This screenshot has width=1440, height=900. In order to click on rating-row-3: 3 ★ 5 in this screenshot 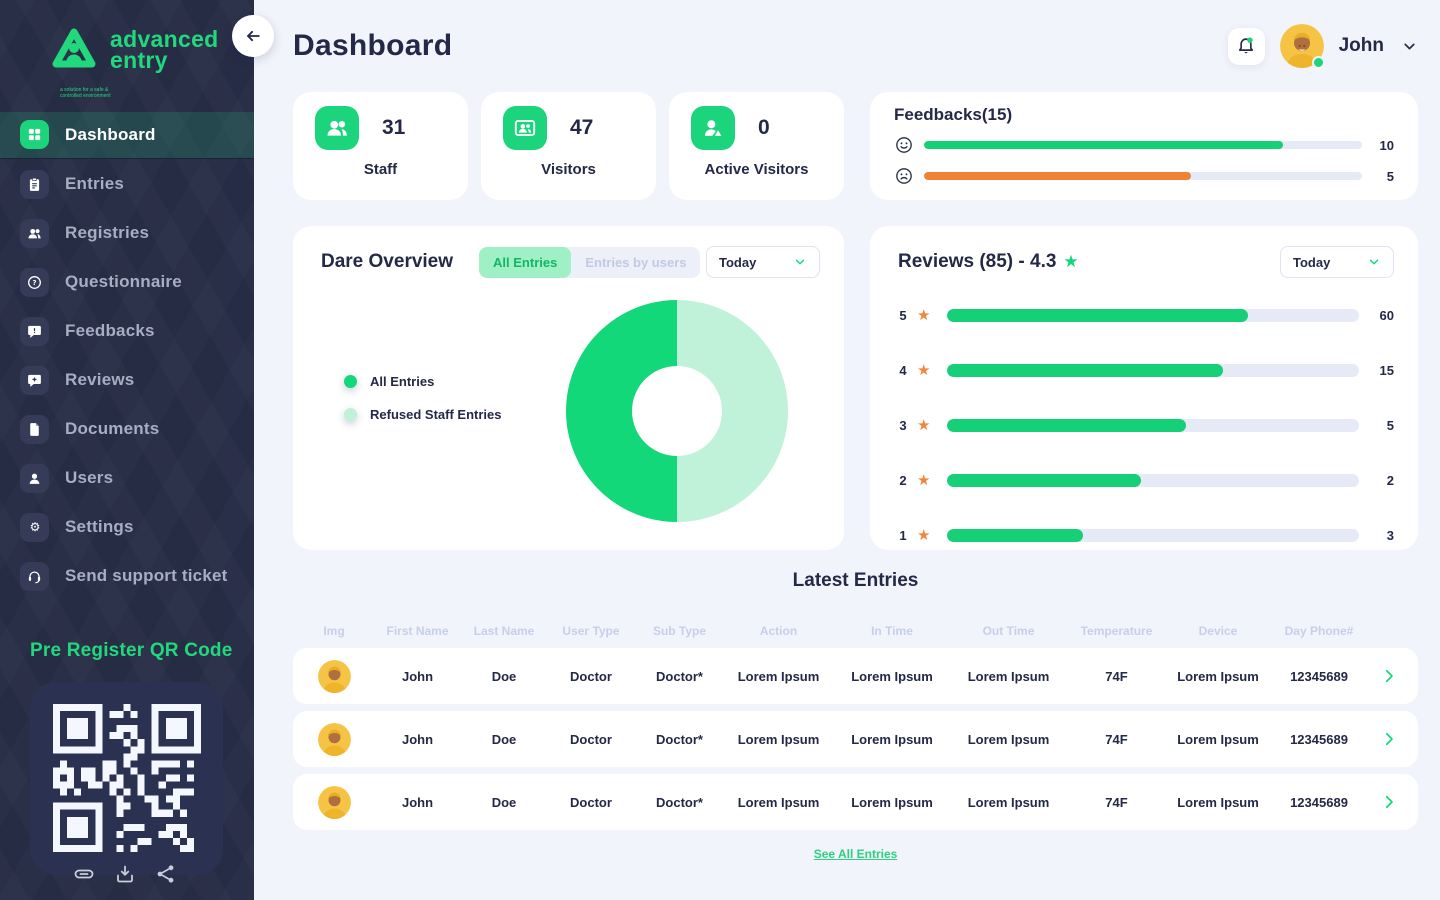, I will do `click(1146, 425)`.